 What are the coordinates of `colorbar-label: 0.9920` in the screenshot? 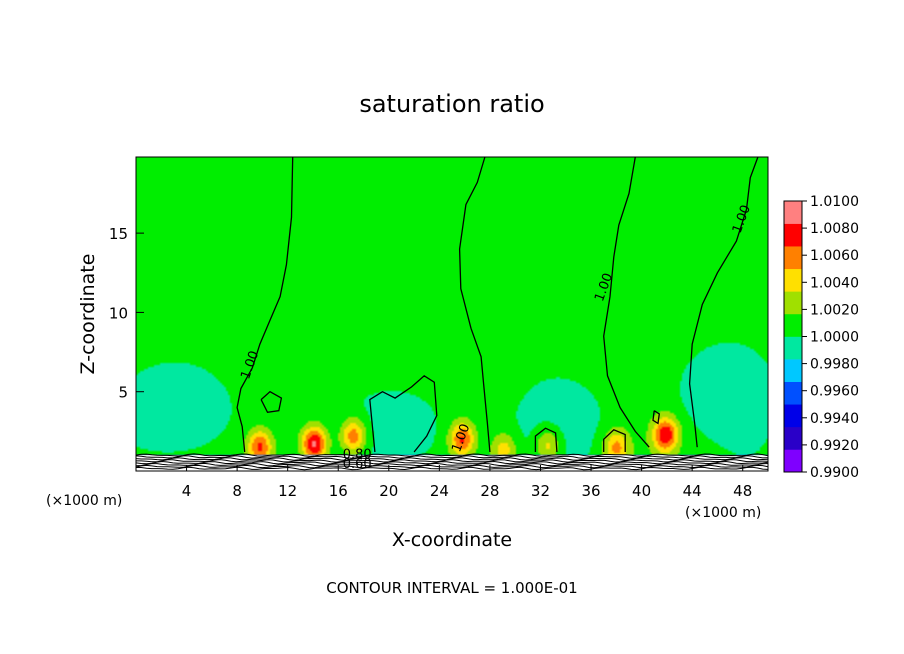 It's located at (834, 446).